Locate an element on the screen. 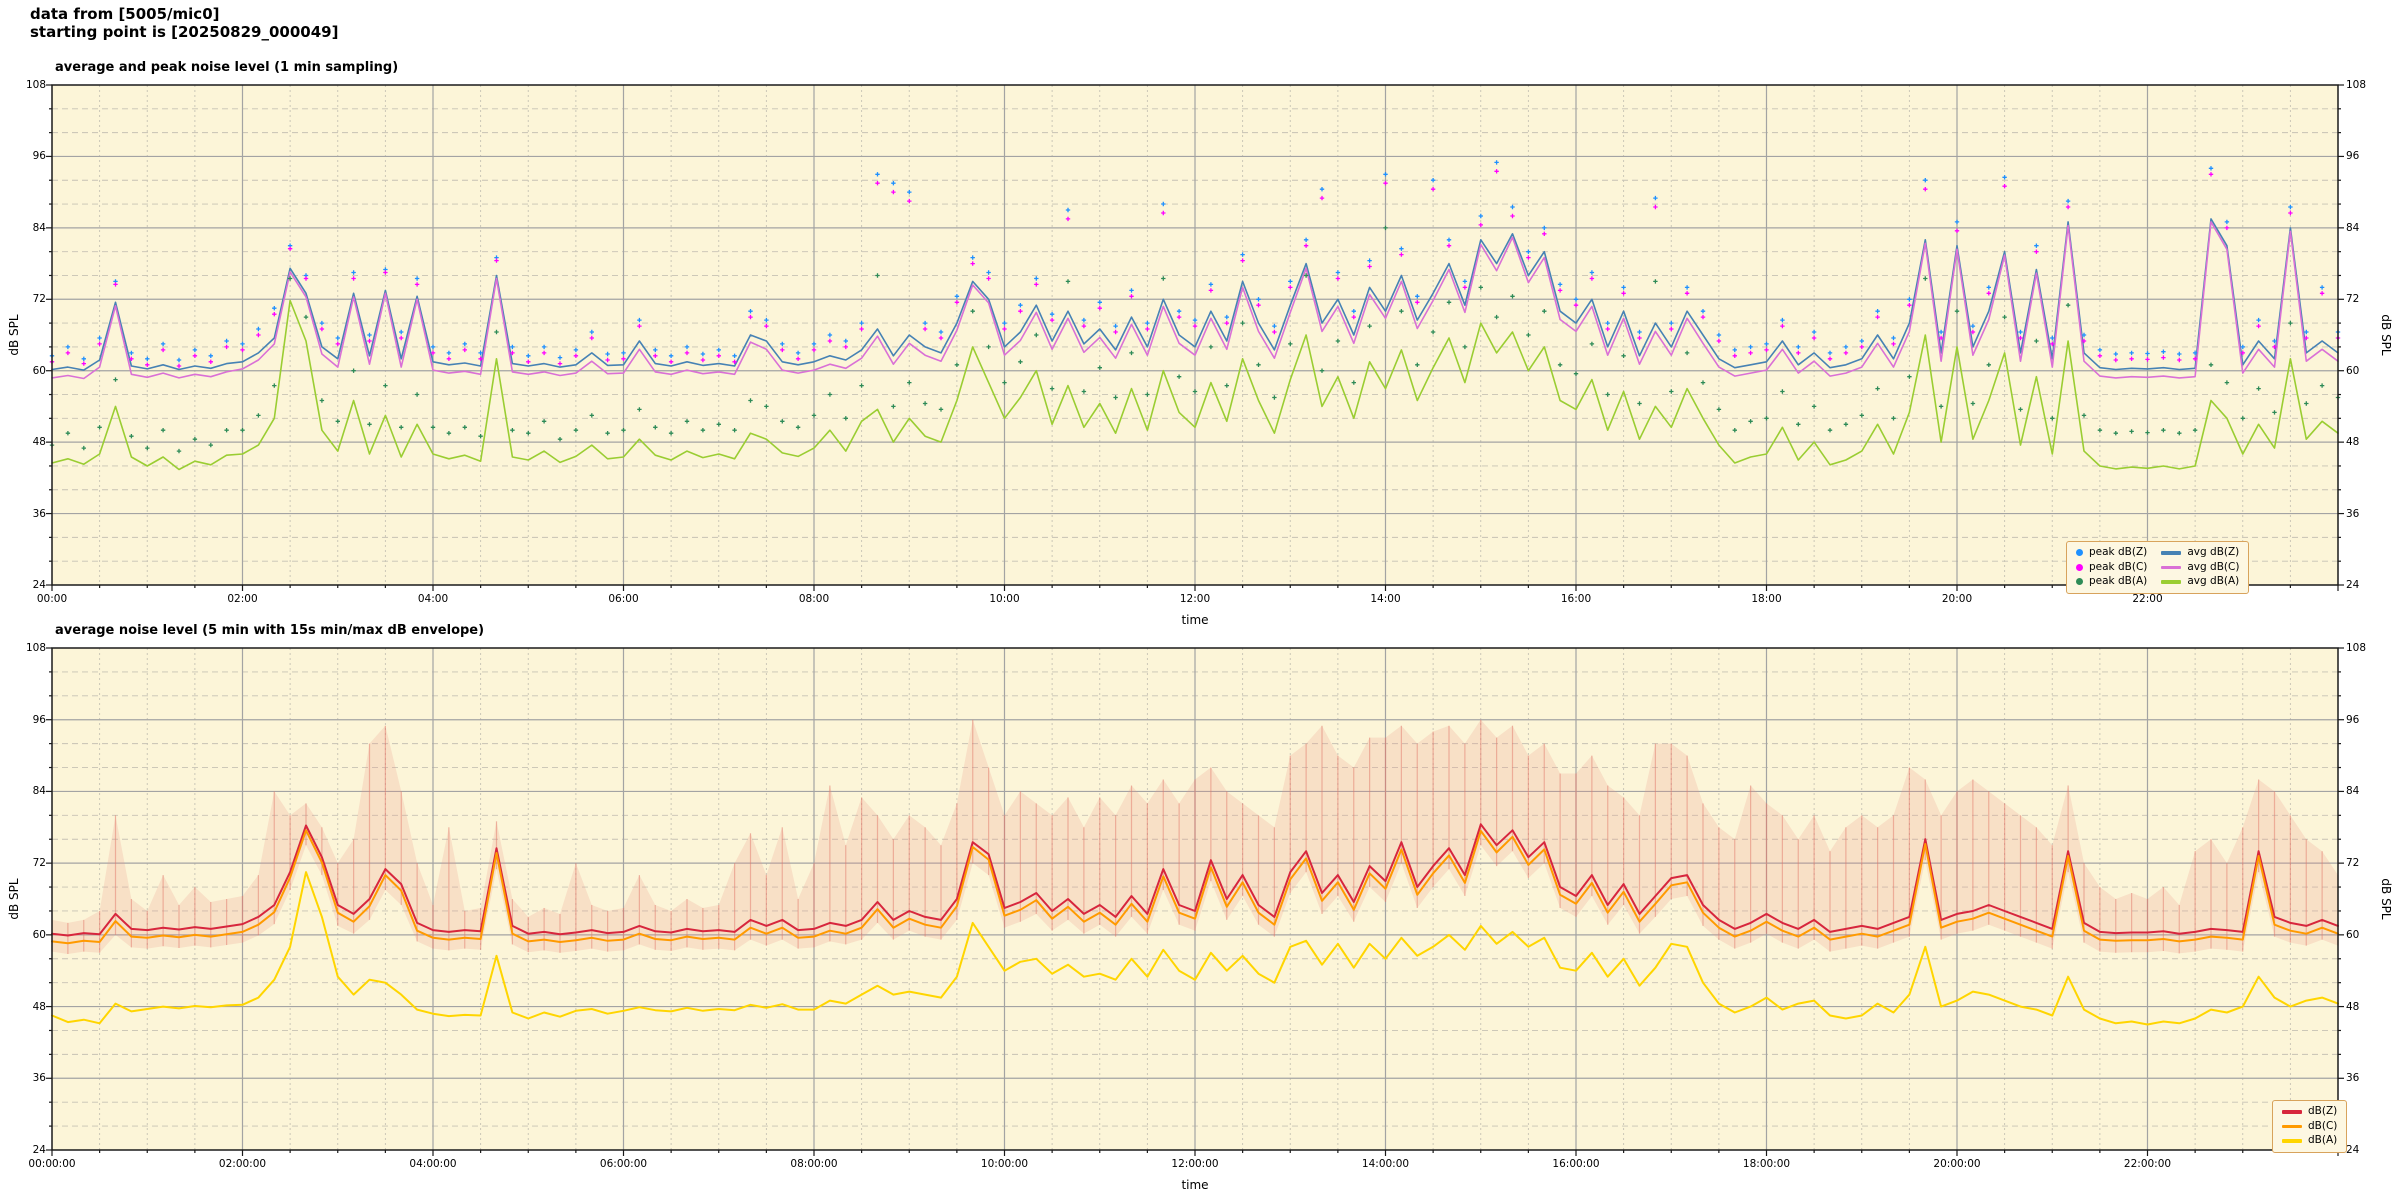 This screenshot has height=1200, width=2400. legend-entry: peak dB(A) is located at coordinates (2111, 582).